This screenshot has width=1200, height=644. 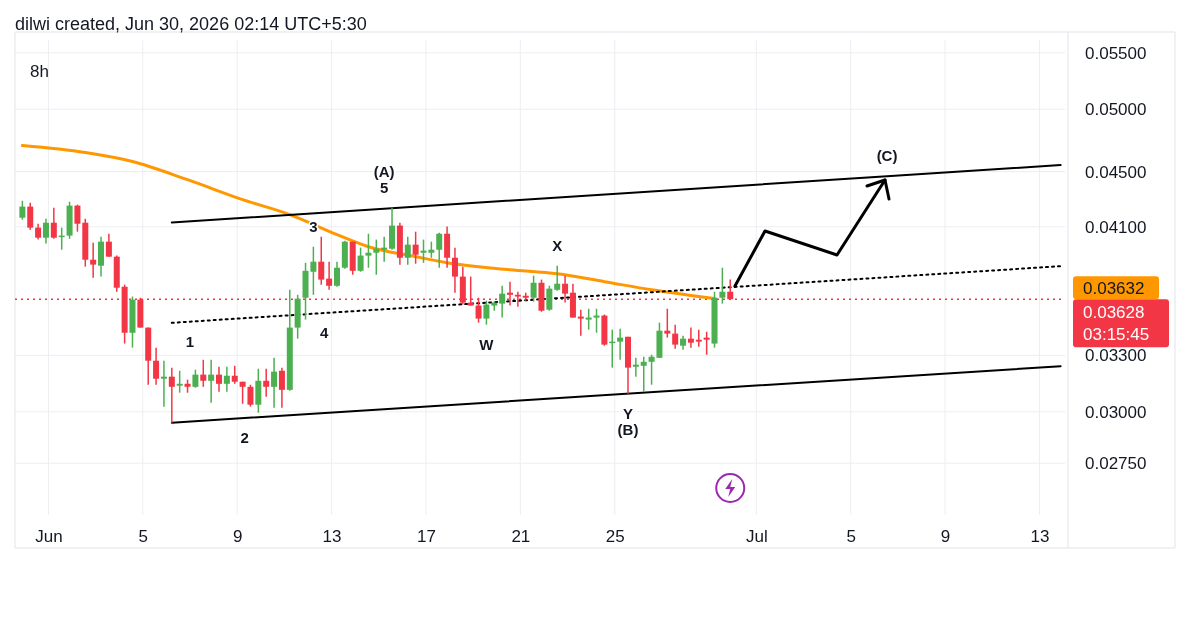 What do you see at coordinates (191, 24) in the screenshot?
I see `chart-title: dilwi created, Jun 30, 2026 02:14 UTC+5:30` at bounding box center [191, 24].